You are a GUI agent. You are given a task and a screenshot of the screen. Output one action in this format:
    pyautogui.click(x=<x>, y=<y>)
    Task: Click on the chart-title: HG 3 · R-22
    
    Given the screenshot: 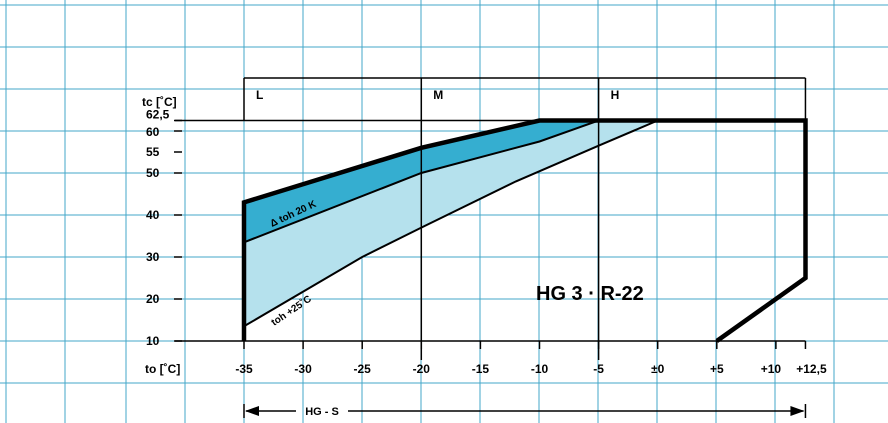 What is the action you would take?
    pyautogui.click(x=590, y=294)
    